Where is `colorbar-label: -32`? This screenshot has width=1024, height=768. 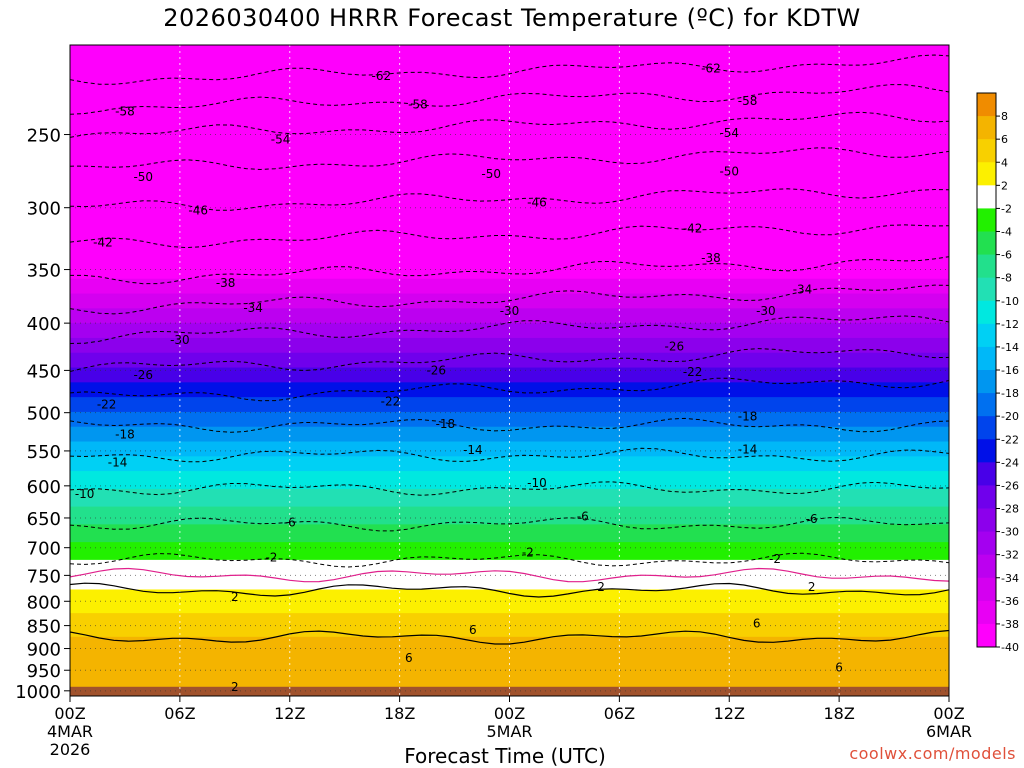
colorbar-label: -32 is located at coordinates (1010, 555).